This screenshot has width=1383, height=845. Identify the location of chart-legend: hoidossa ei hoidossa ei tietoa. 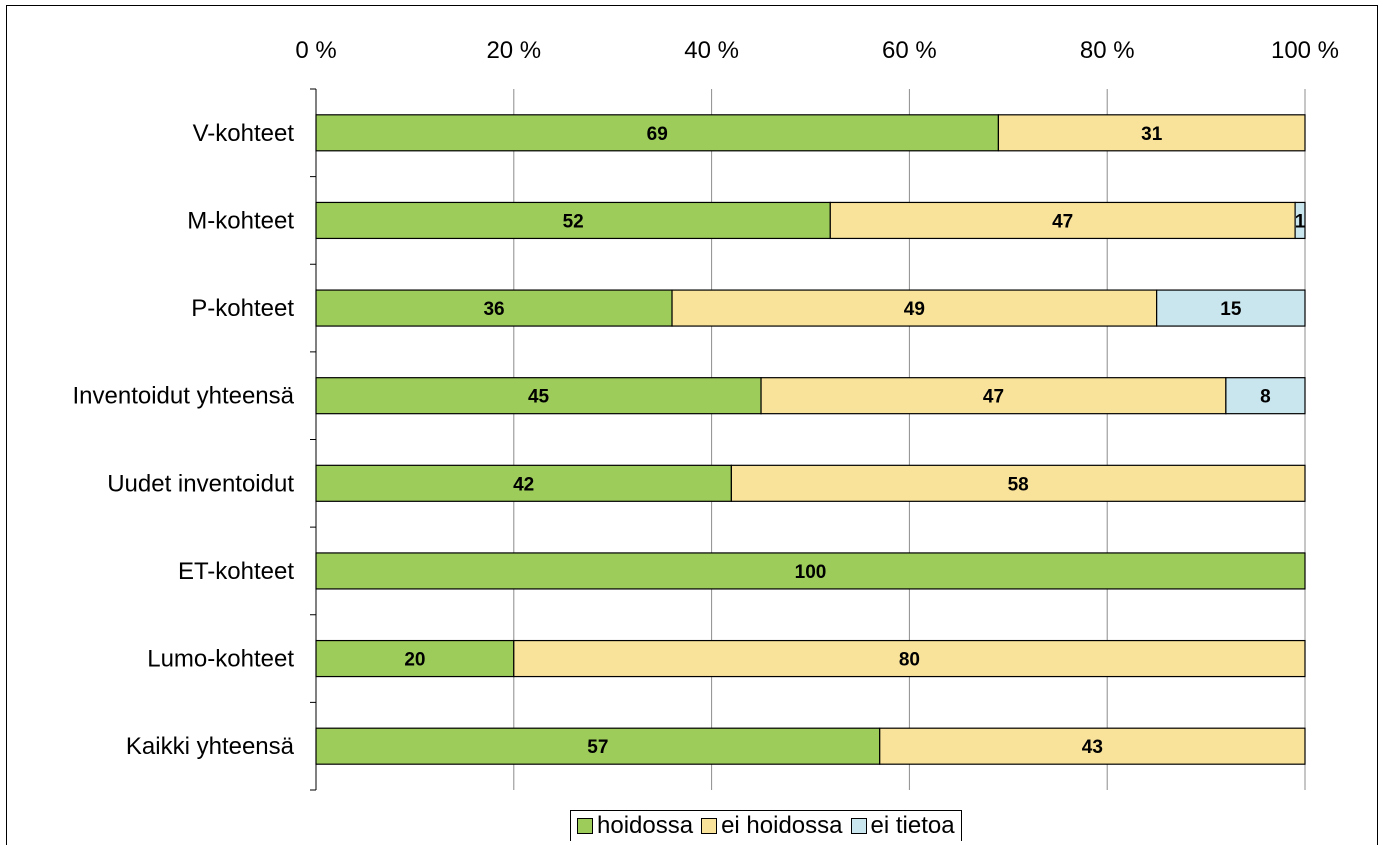
(766, 825).